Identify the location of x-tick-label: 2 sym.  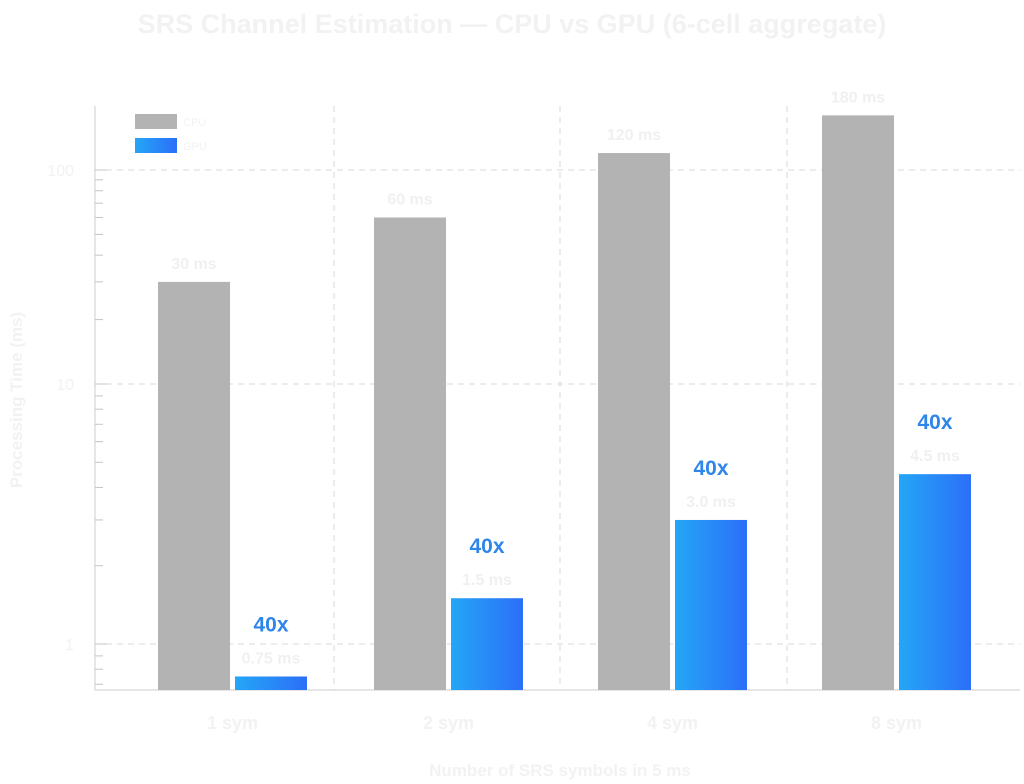
(448, 723).